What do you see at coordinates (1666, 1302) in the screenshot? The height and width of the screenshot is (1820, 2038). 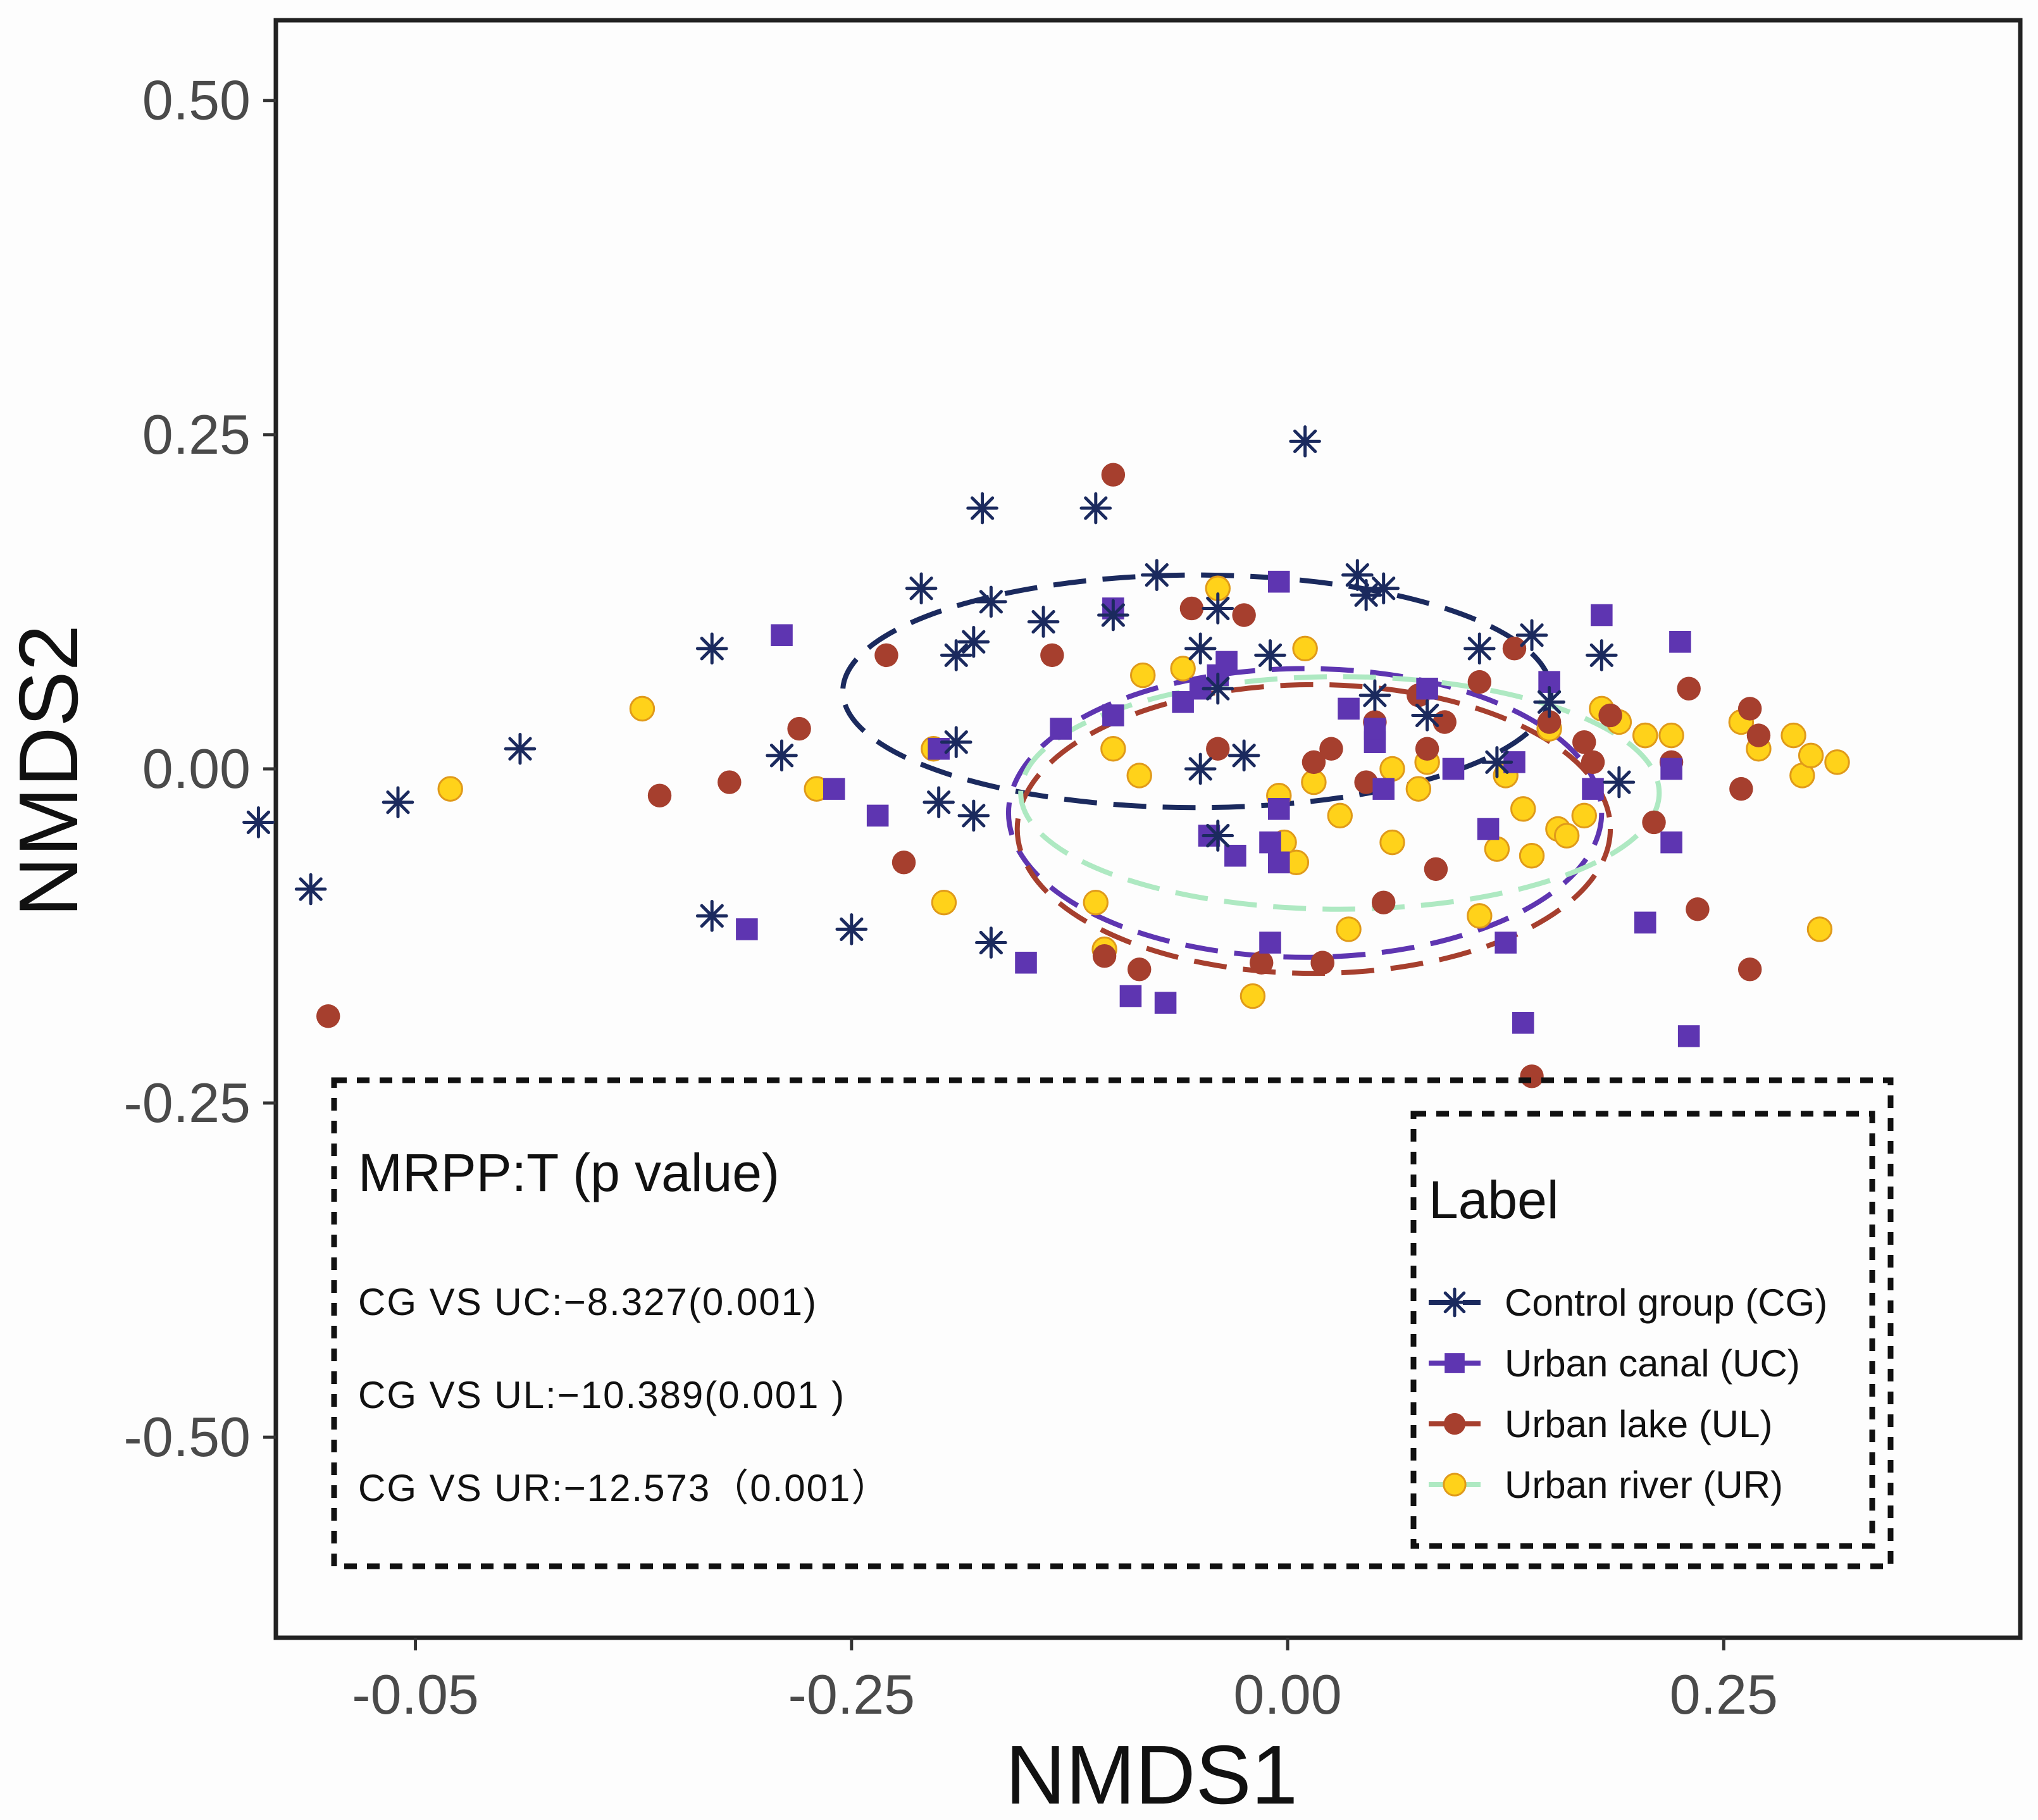 I see `legend-label: Control group (CG)` at bounding box center [1666, 1302].